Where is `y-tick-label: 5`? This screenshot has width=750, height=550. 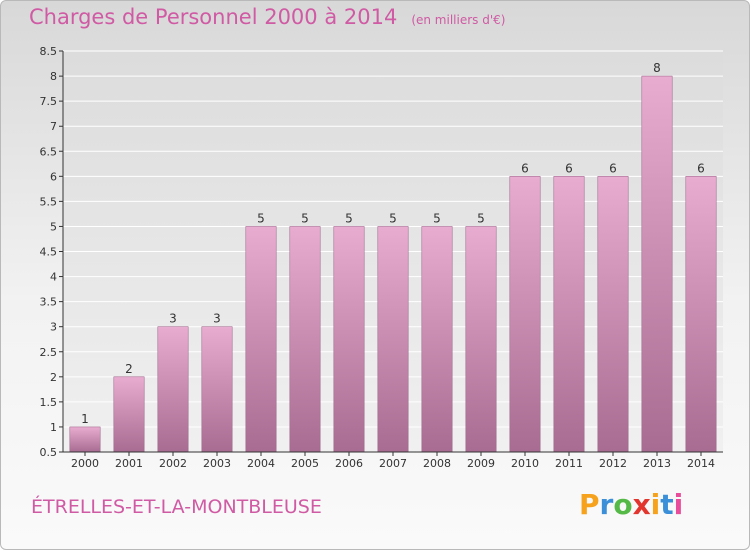
y-tick-label: 5 is located at coordinates (53, 226).